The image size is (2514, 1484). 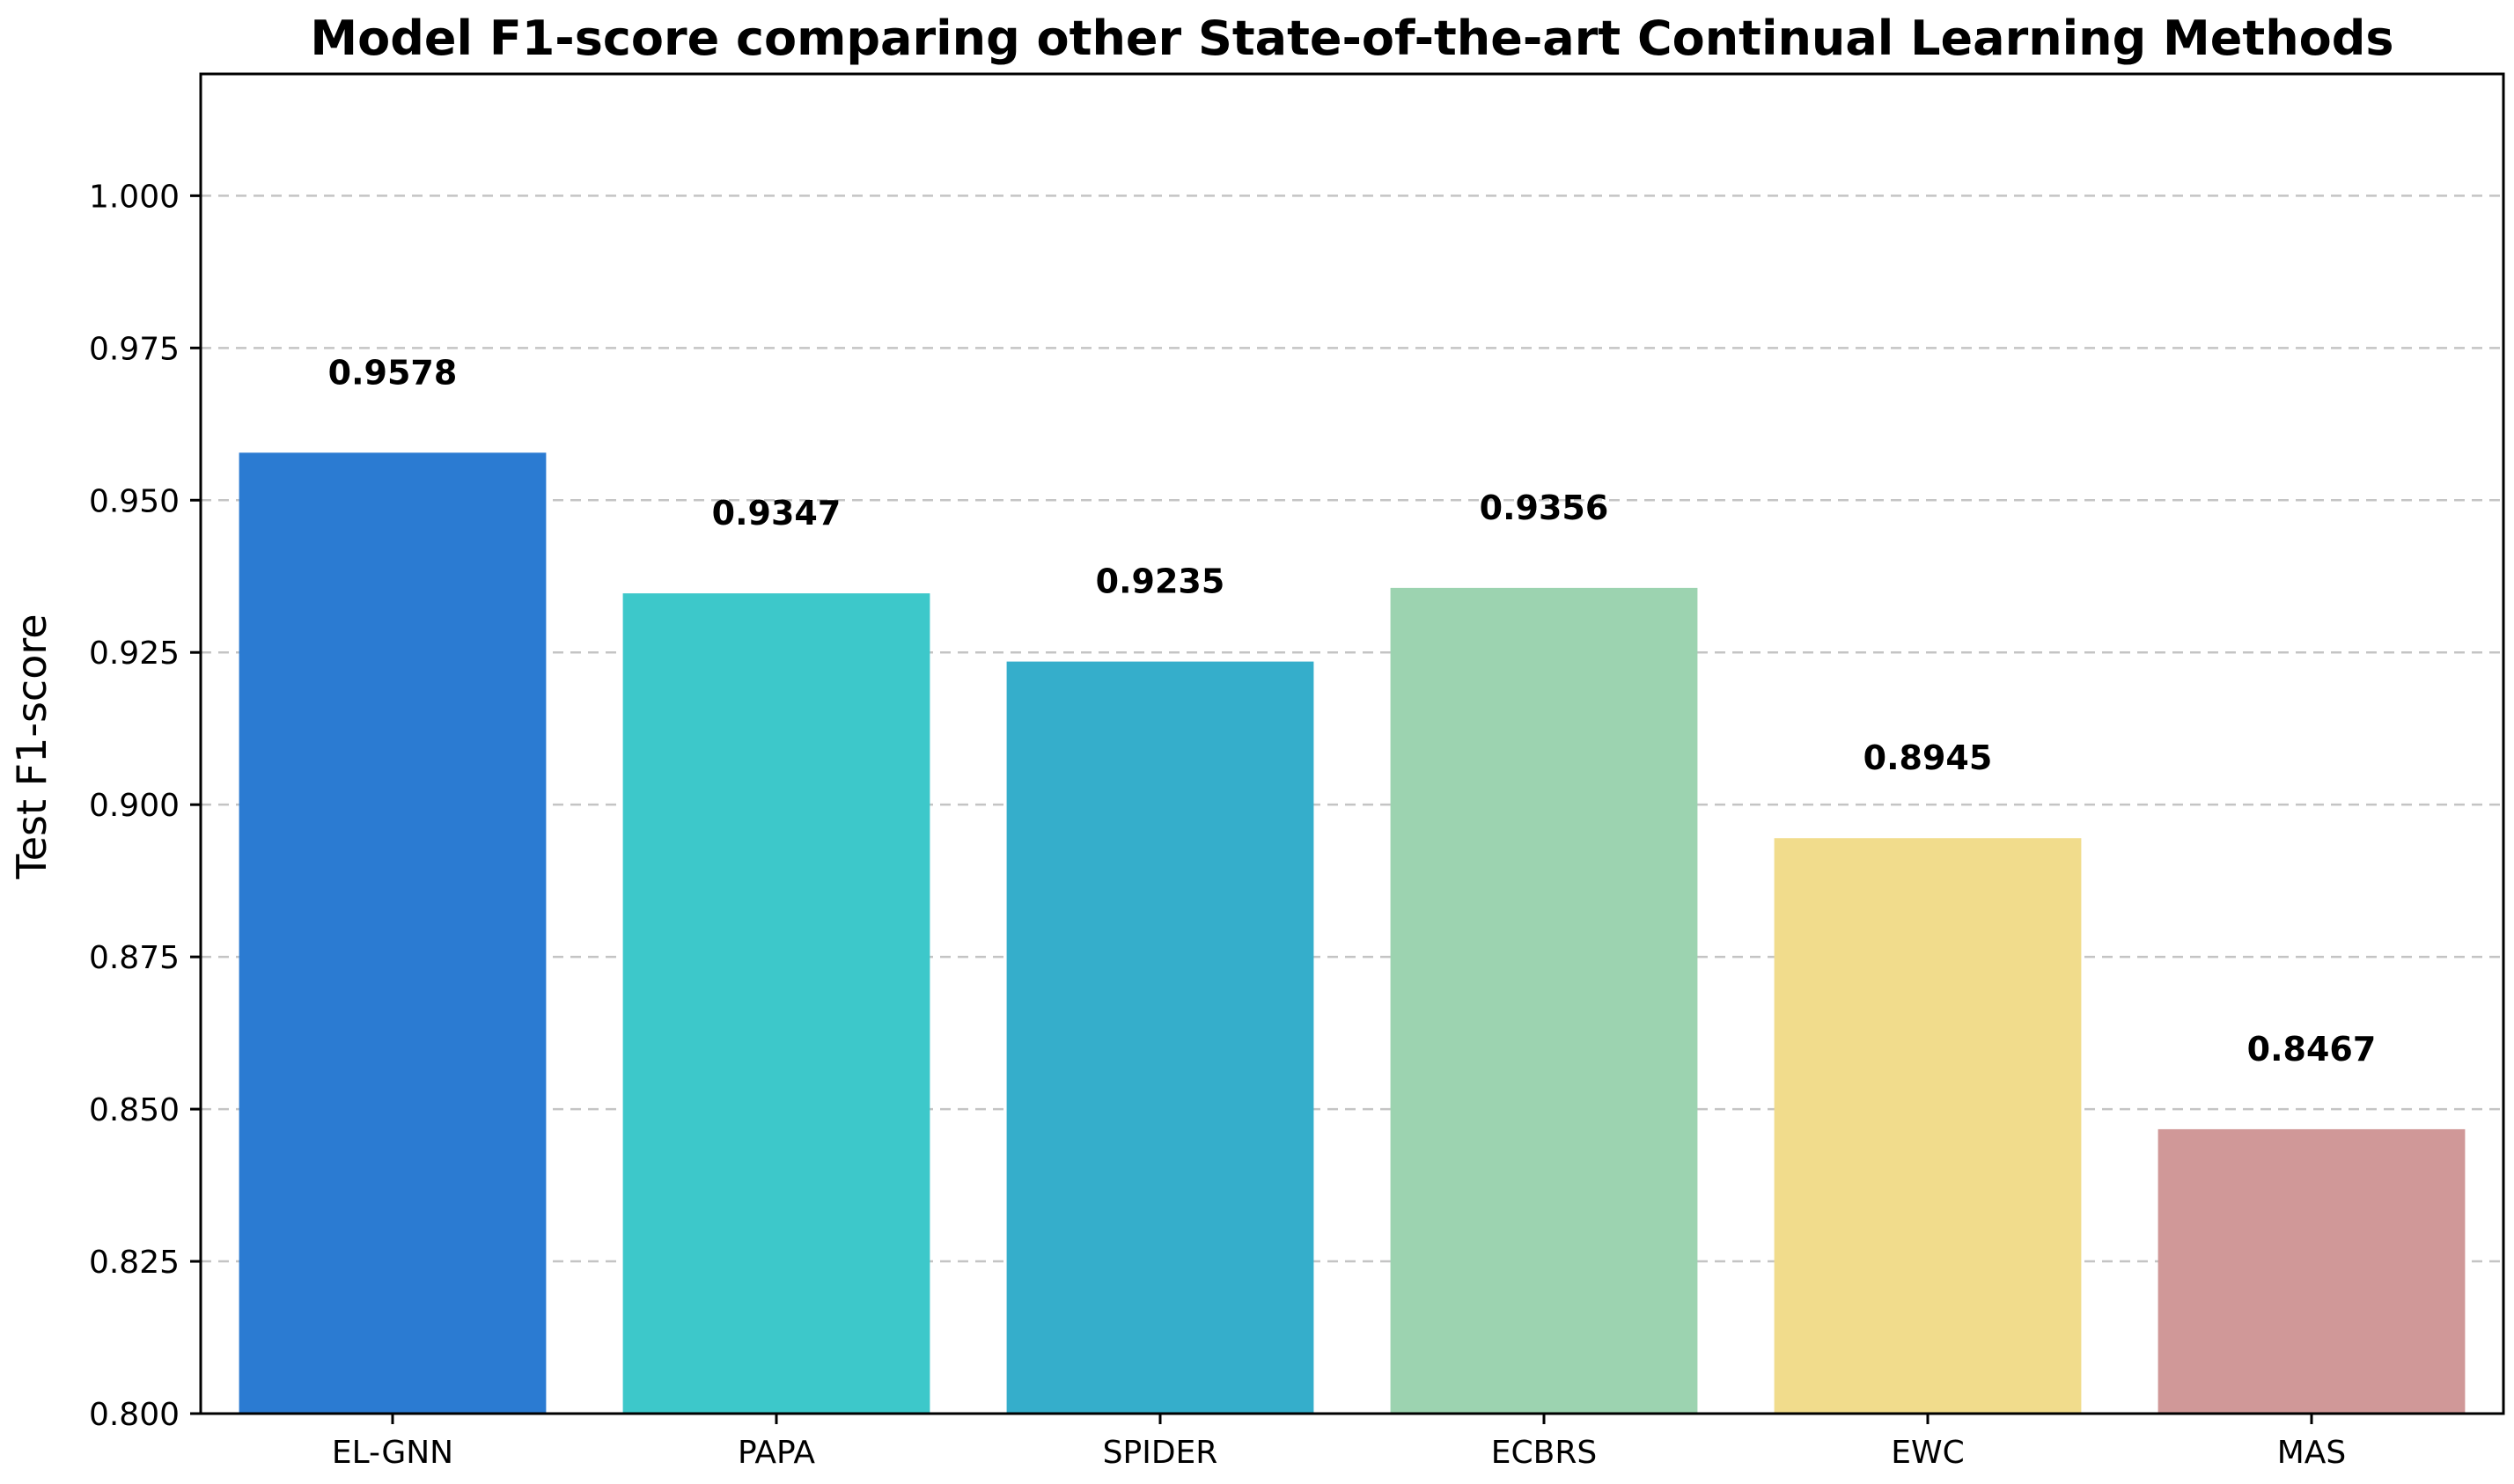 I want to click on y-tick-label: 1.000, so click(x=134, y=197).